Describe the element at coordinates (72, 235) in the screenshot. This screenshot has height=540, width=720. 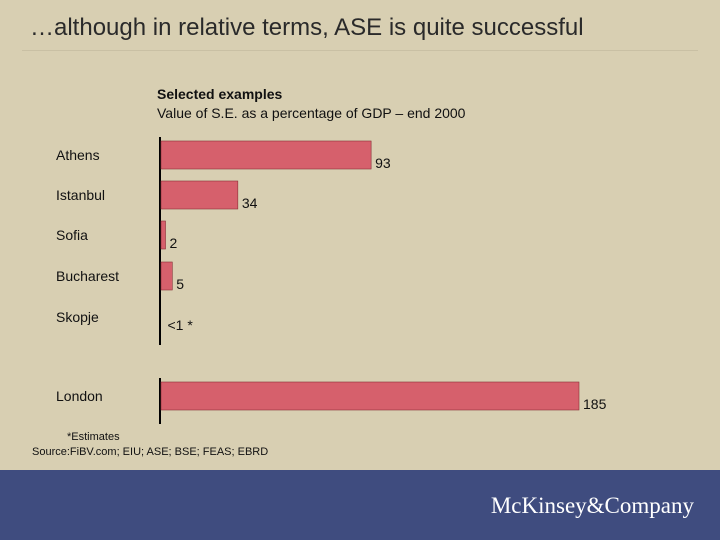
I see `category-label-sofia: Sofia` at that location.